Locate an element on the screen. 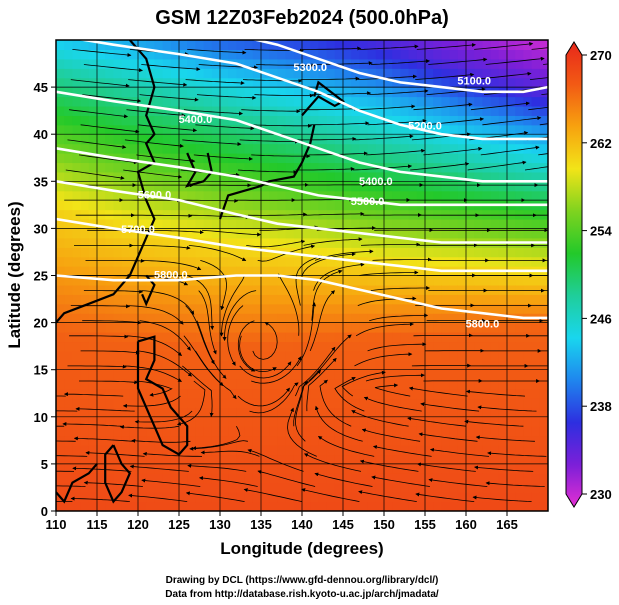 This screenshot has height=605, width=619. contour-label: 5400.0 is located at coordinates (196, 120).